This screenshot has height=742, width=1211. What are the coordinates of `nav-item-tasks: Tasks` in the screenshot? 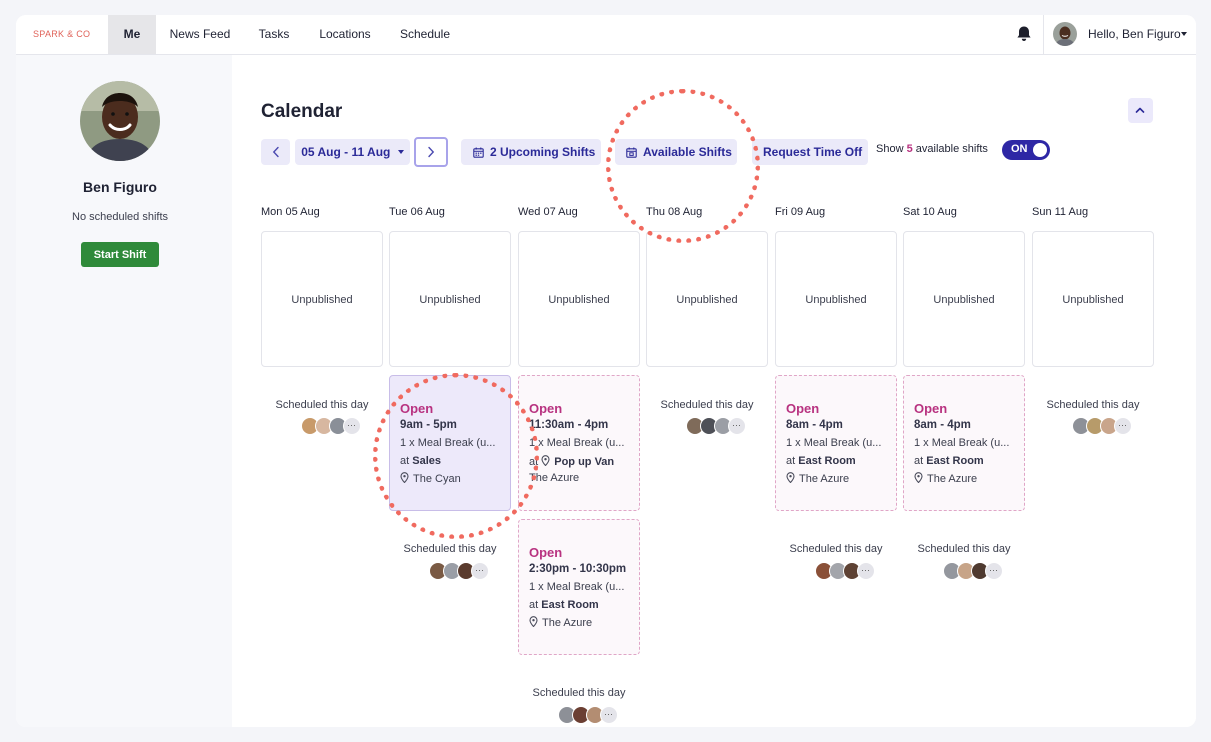 It's located at (274, 34).